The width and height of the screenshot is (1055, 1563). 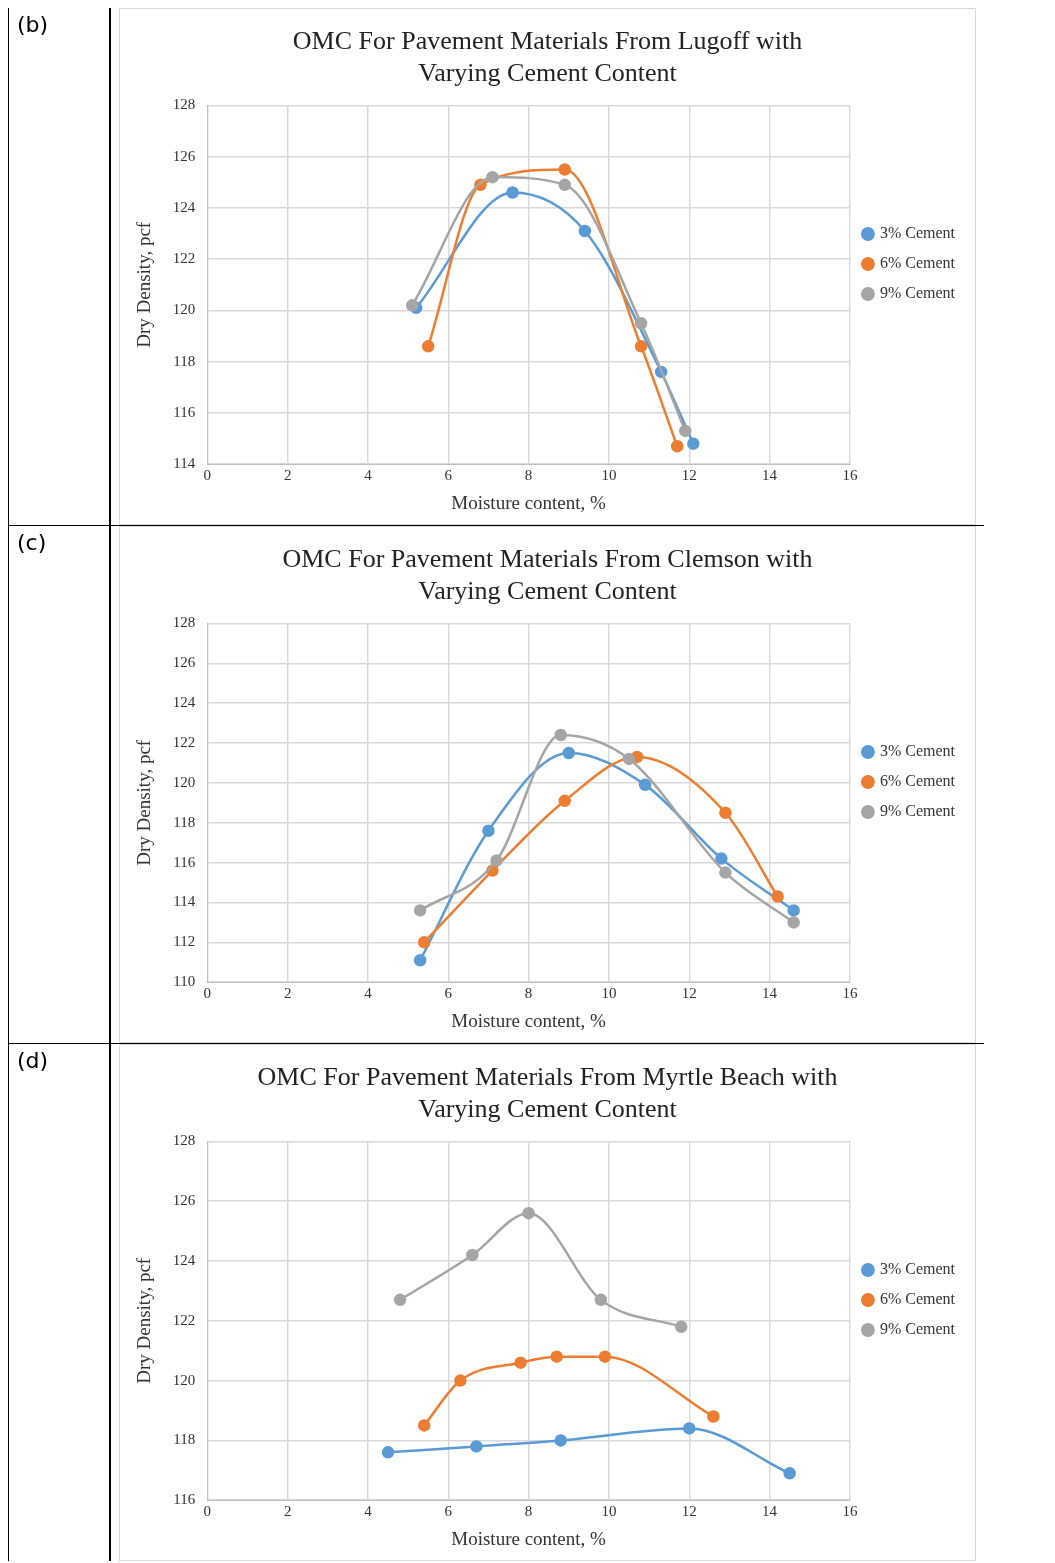 What do you see at coordinates (547, 574) in the screenshot?
I see `chart-title: OMC For Pavement Materials From Clemson with Varying Cement Content` at bounding box center [547, 574].